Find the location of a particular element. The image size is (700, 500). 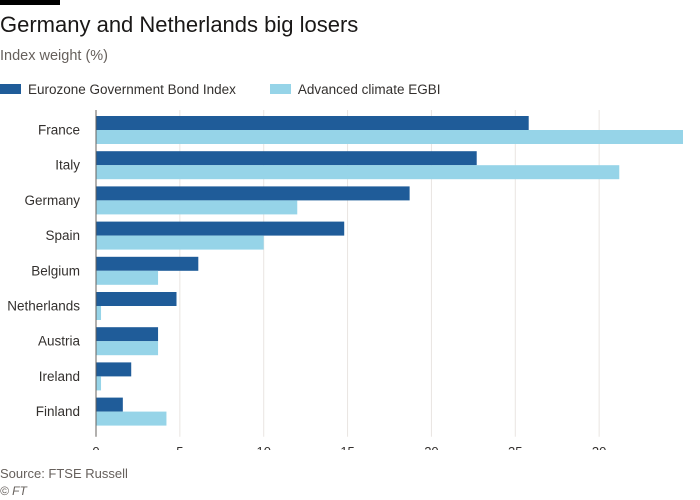

source-note: Source: FTSE Russell is located at coordinates (64, 473).